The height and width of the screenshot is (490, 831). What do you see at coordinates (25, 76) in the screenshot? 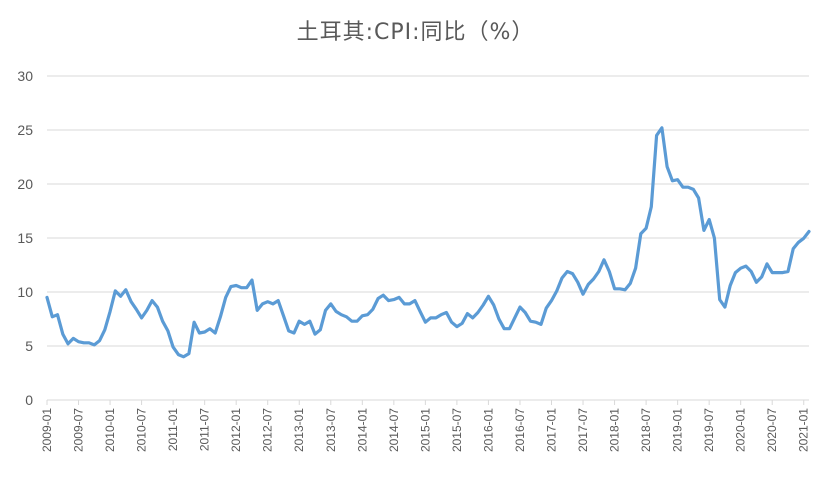
I see `y-tick-label: 30` at bounding box center [25, 76].